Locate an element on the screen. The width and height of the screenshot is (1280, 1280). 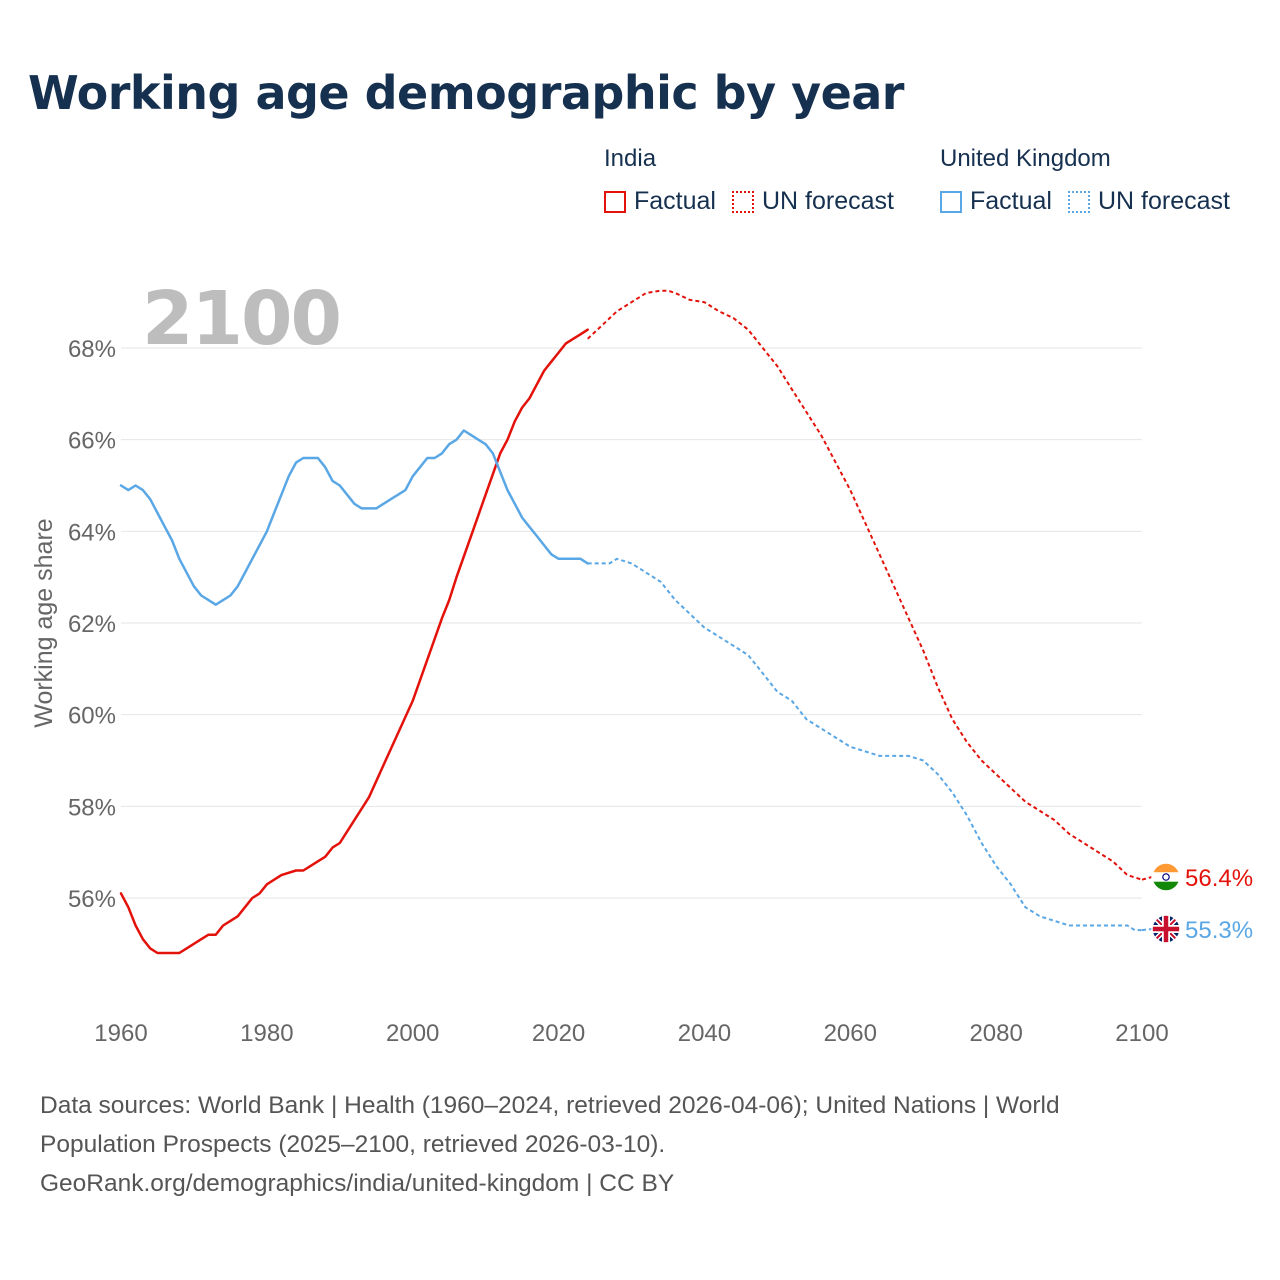
legend-uk-forecast: UN forecast is located at coordinates (1148, 201).